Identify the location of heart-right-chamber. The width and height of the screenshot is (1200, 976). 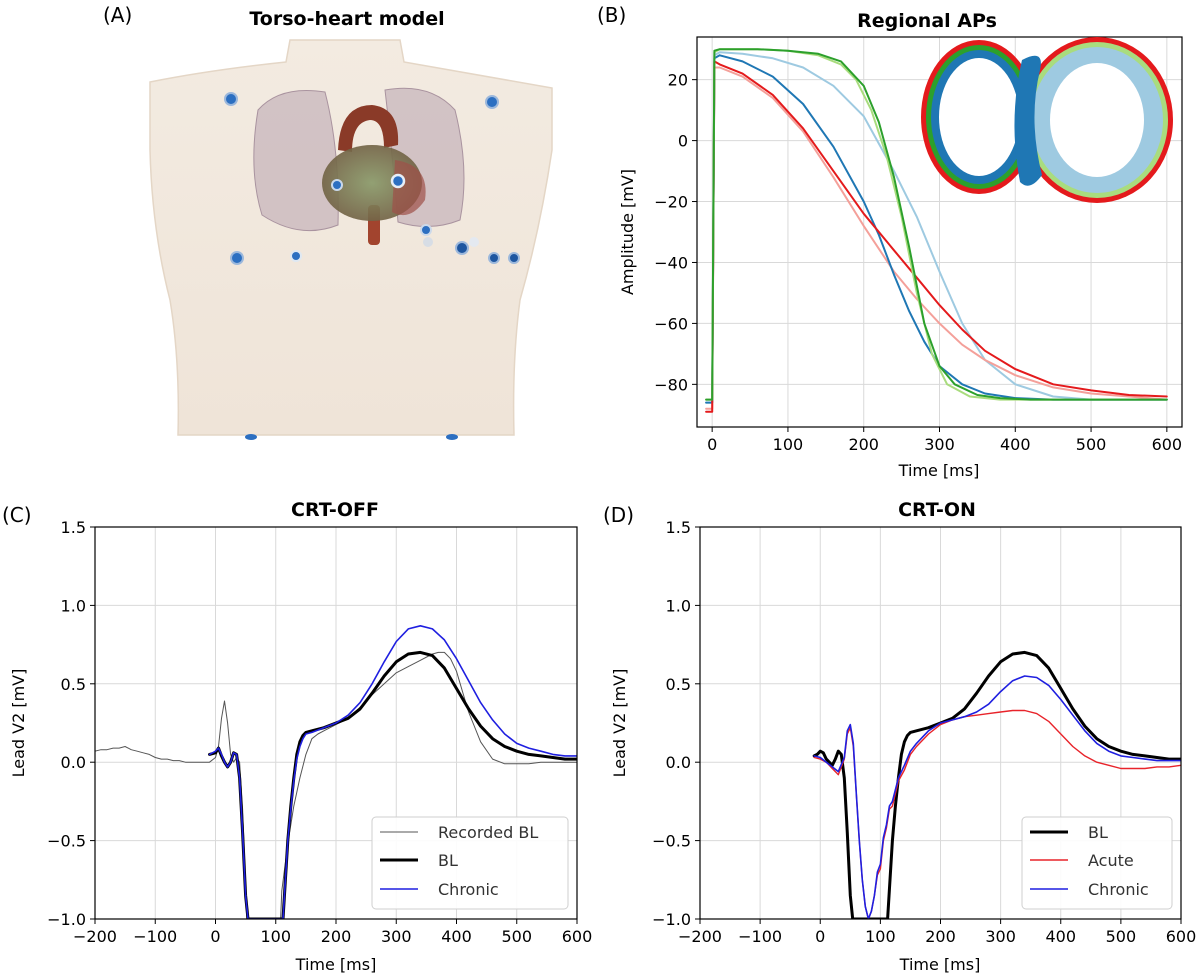
(409, 188).